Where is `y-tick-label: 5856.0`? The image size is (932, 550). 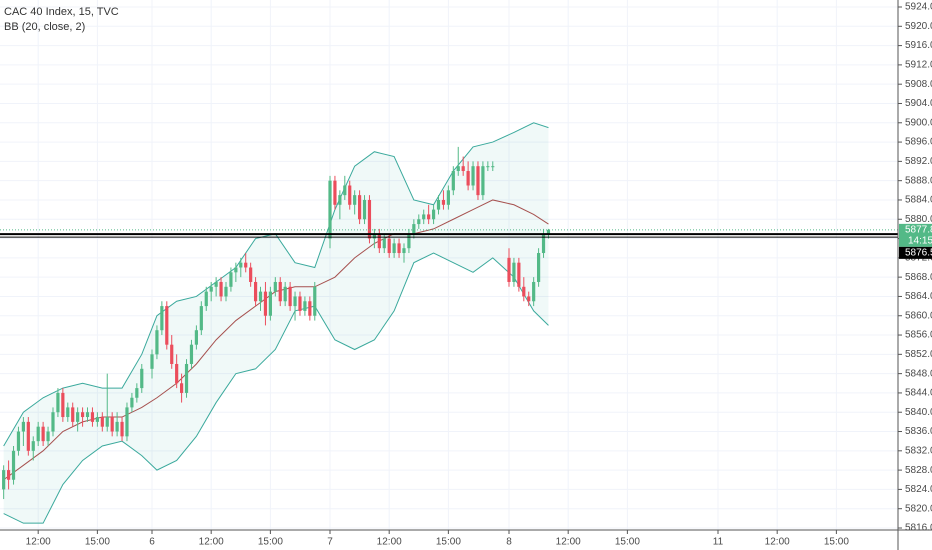 y-tick-label: 5856.0 is located at coordinates (918, 335).